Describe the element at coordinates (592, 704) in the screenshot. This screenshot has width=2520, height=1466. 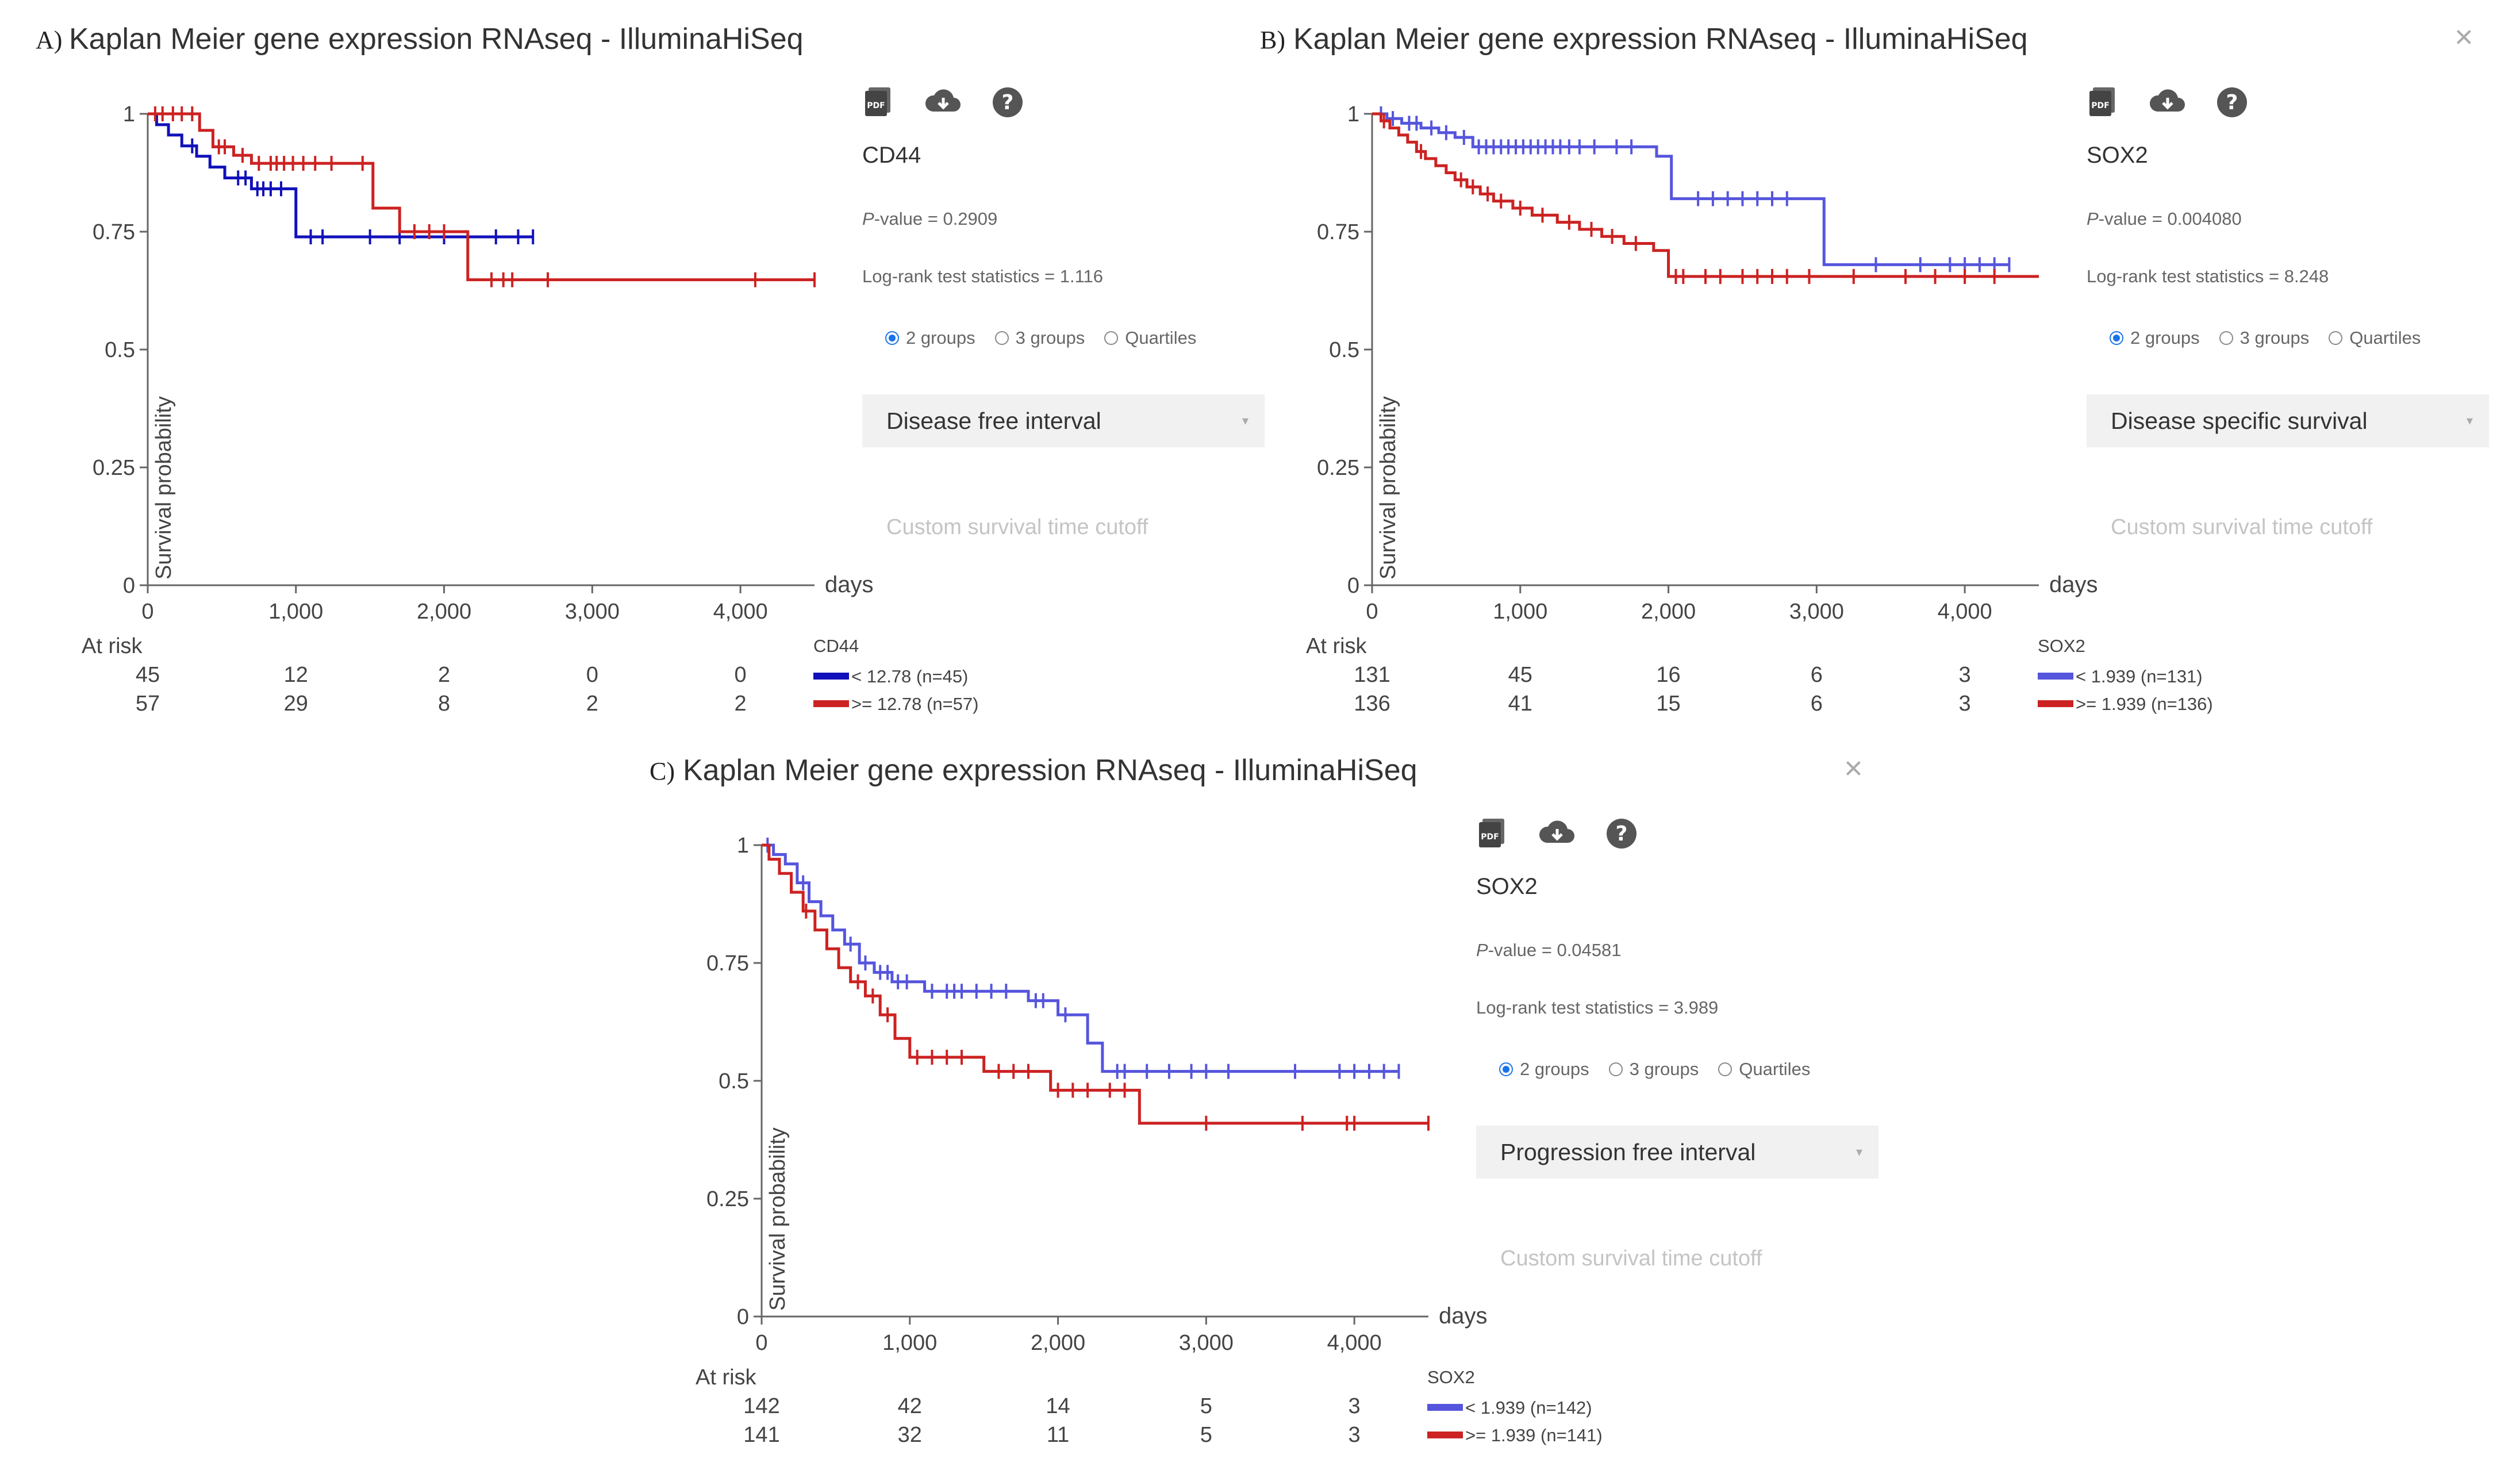
I see `at-risk-count: 2` at that location.